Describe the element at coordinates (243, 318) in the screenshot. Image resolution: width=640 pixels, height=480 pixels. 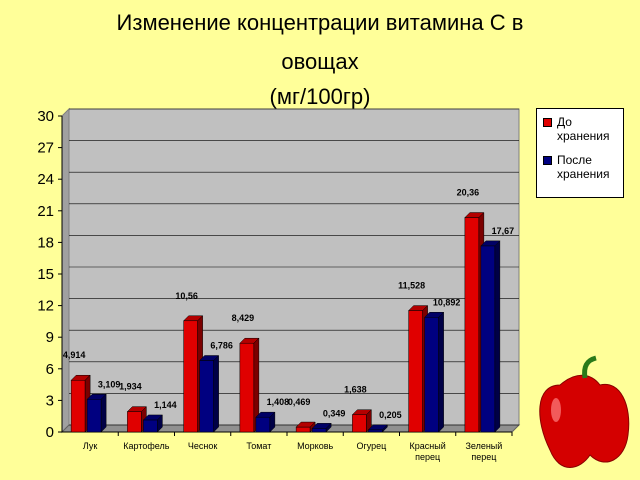
I see `data-label: 8,429` at that location.